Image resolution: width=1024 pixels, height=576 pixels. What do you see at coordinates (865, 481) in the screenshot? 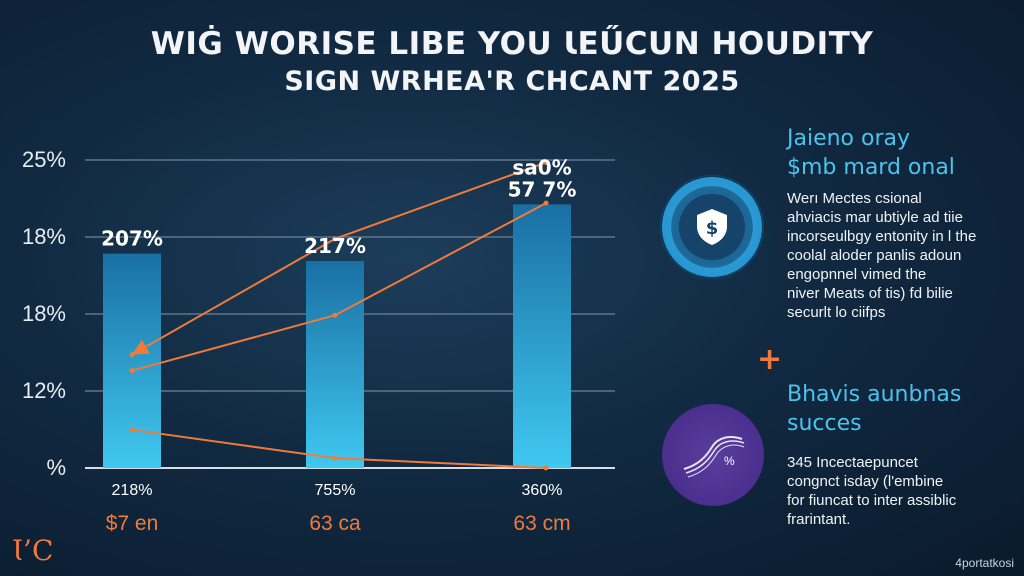
I see `panel2-body-line: congnct isday (l'embine` at bounding box center [865, 481].